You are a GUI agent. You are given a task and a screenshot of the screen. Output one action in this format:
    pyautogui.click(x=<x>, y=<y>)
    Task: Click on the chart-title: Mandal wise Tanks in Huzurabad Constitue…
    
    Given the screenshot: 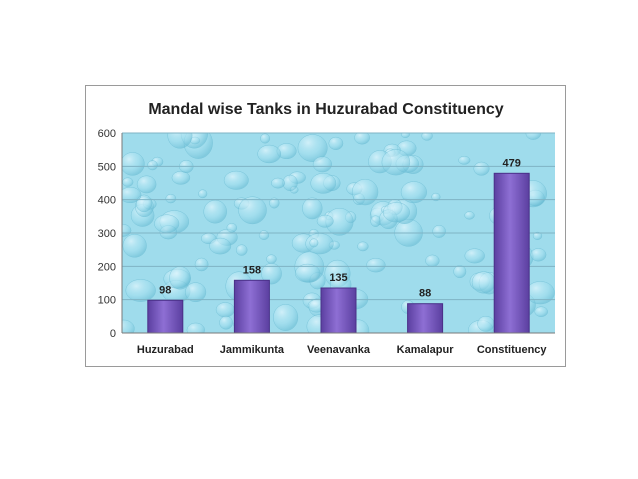 What is the action you would take?
    pyautogui.click(x=325, y=109)
    